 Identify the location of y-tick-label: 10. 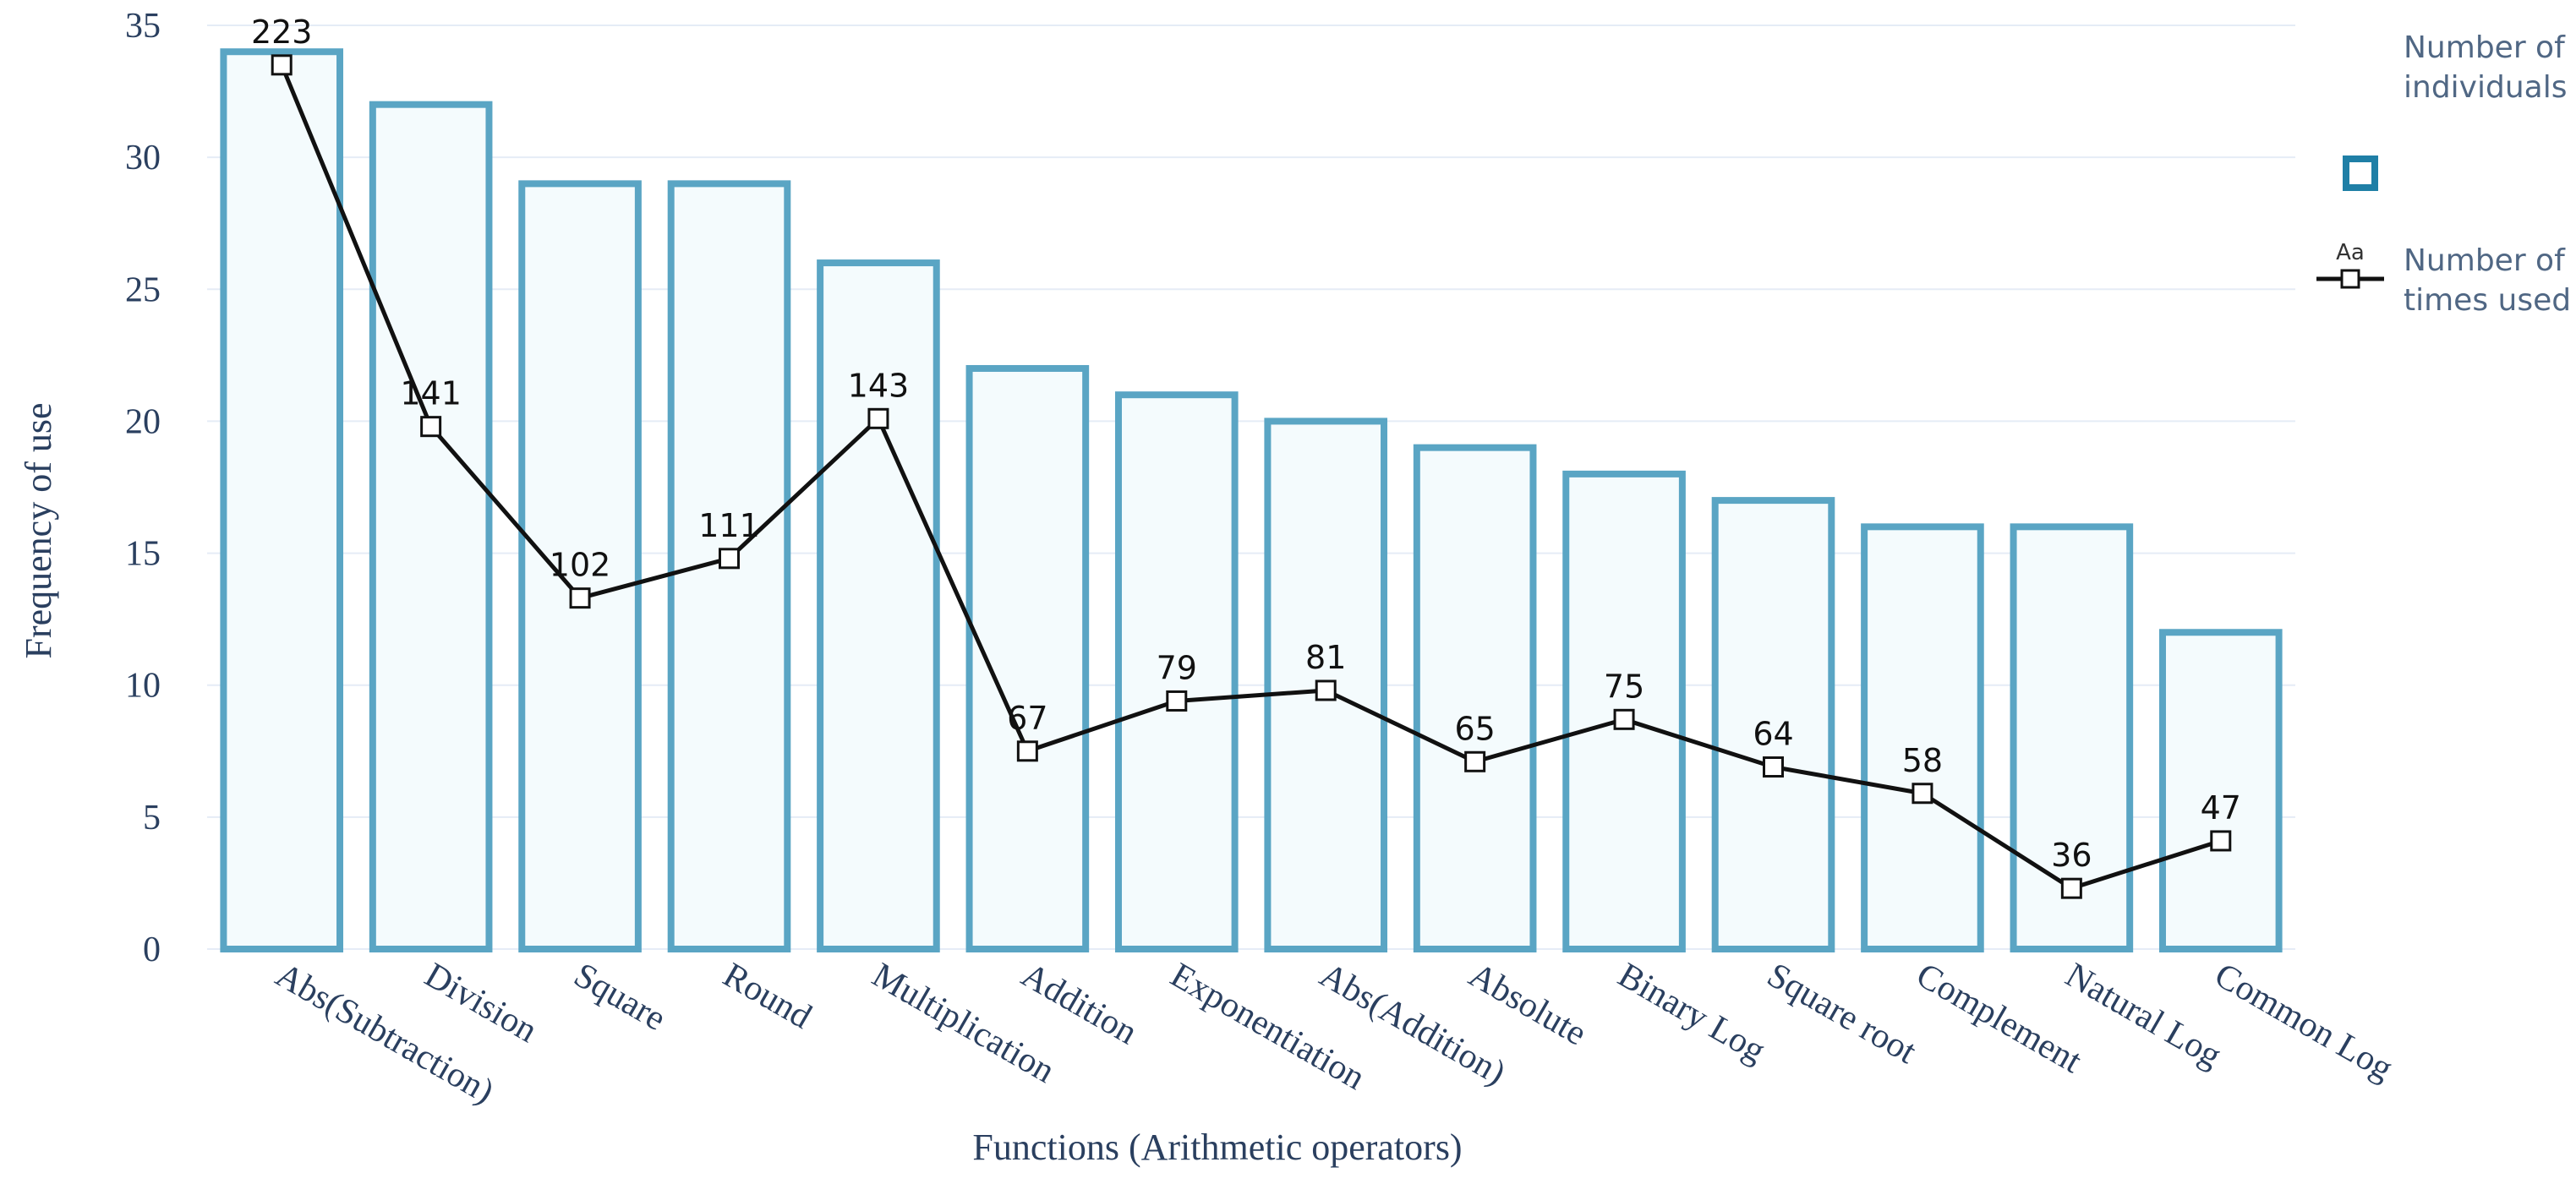
(143, 686).